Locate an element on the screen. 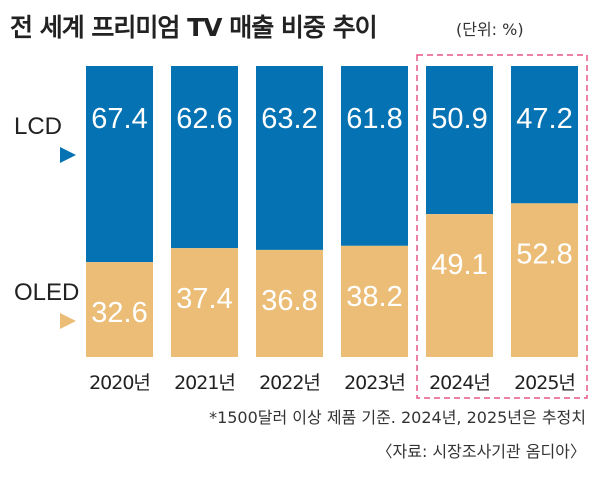  data-label-oled: 36.8 is located at coordinates (289, 301).